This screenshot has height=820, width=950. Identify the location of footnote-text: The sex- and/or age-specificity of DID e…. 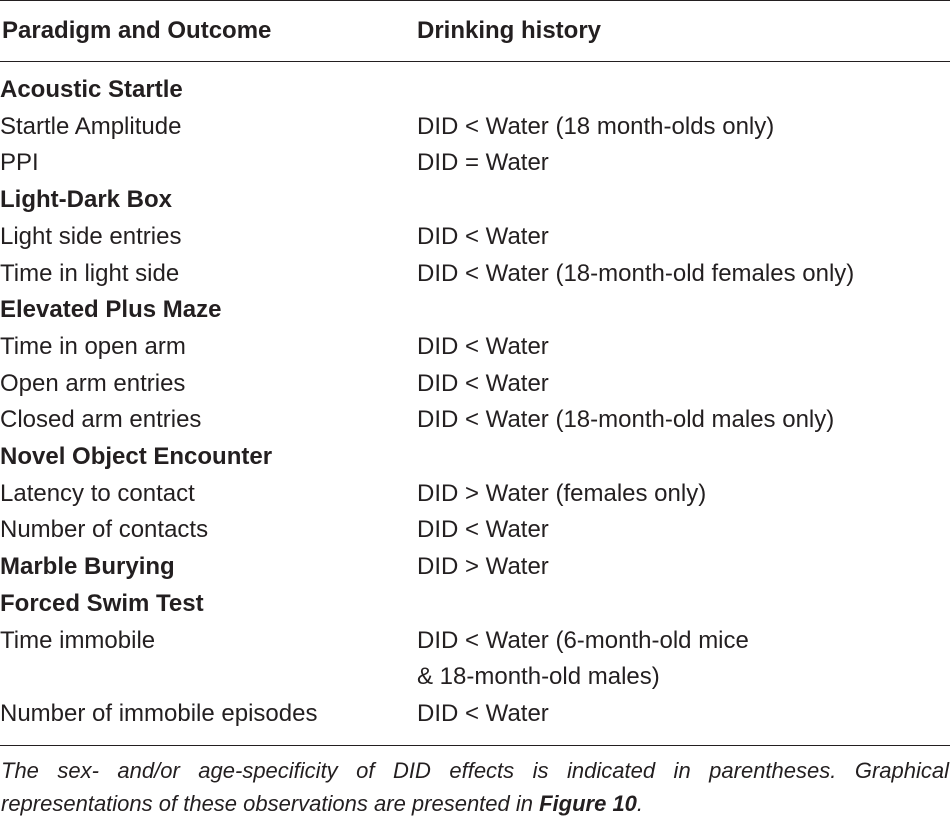
(475, 786).